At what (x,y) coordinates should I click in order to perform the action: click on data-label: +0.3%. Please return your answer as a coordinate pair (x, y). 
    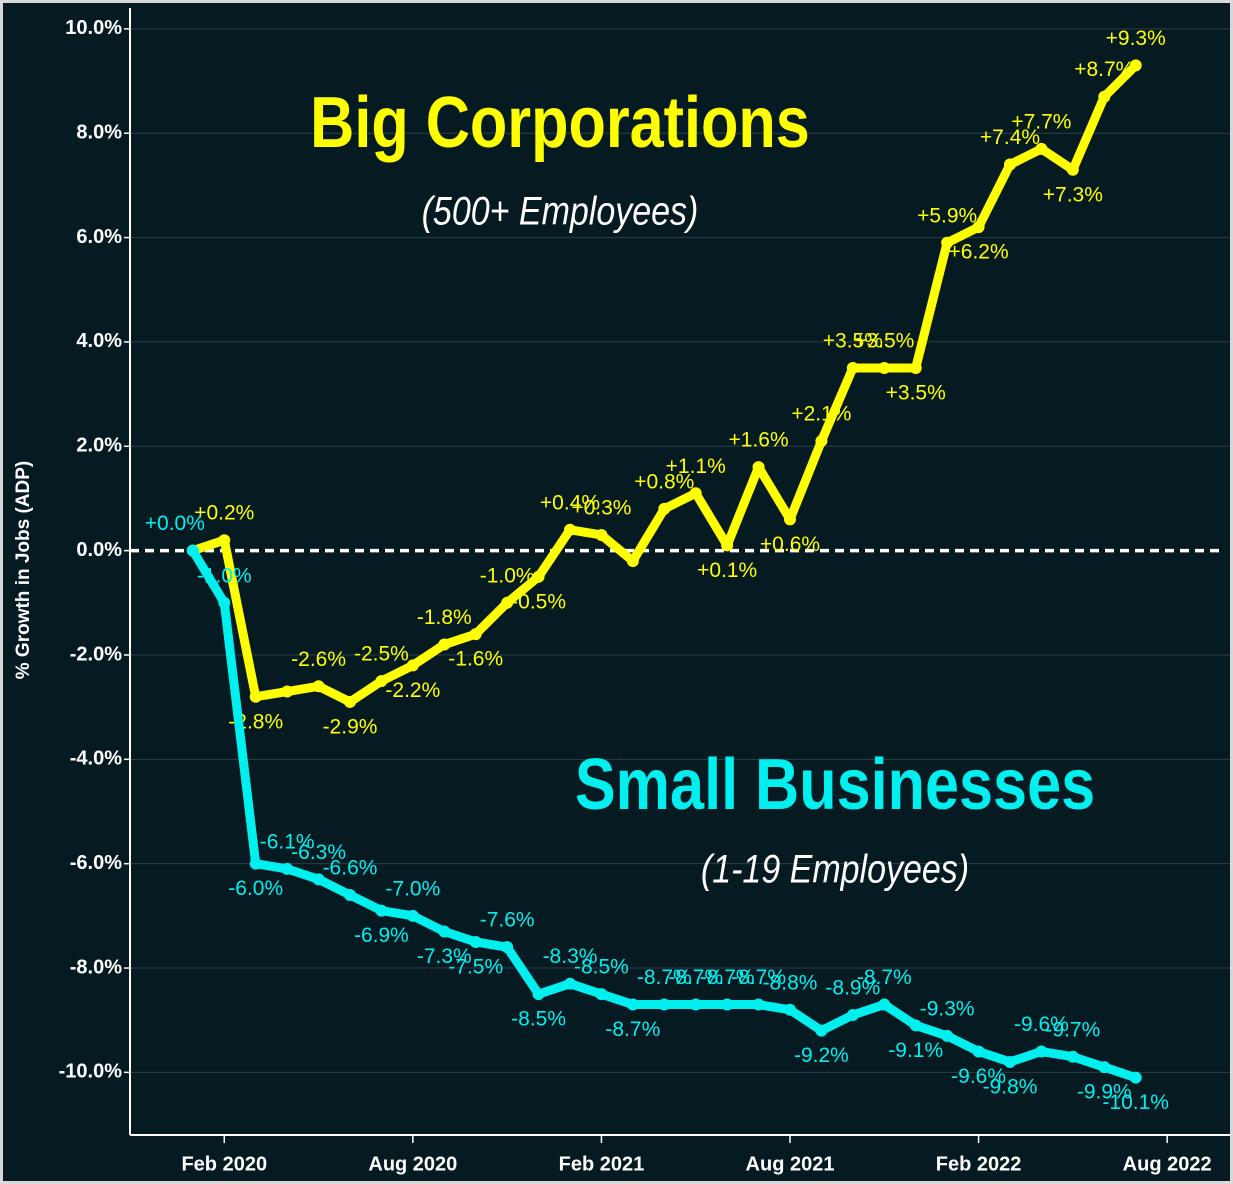
    Looking at the image, I should click on (601, 508).